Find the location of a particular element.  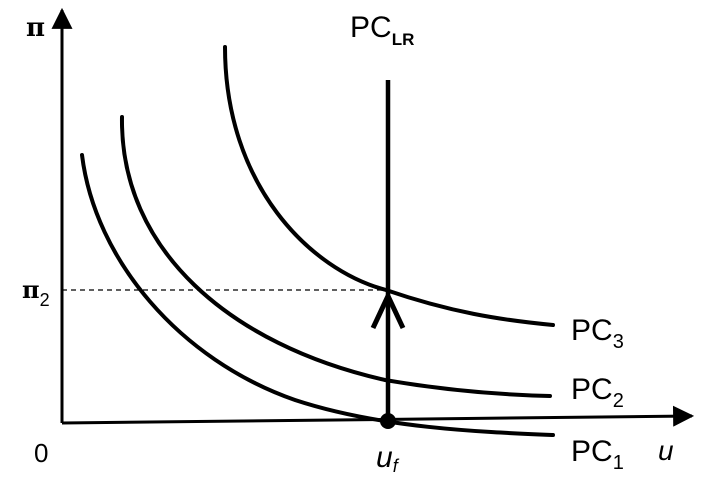

pc-lr-label: PCLR is located at coordinates (382, 30).